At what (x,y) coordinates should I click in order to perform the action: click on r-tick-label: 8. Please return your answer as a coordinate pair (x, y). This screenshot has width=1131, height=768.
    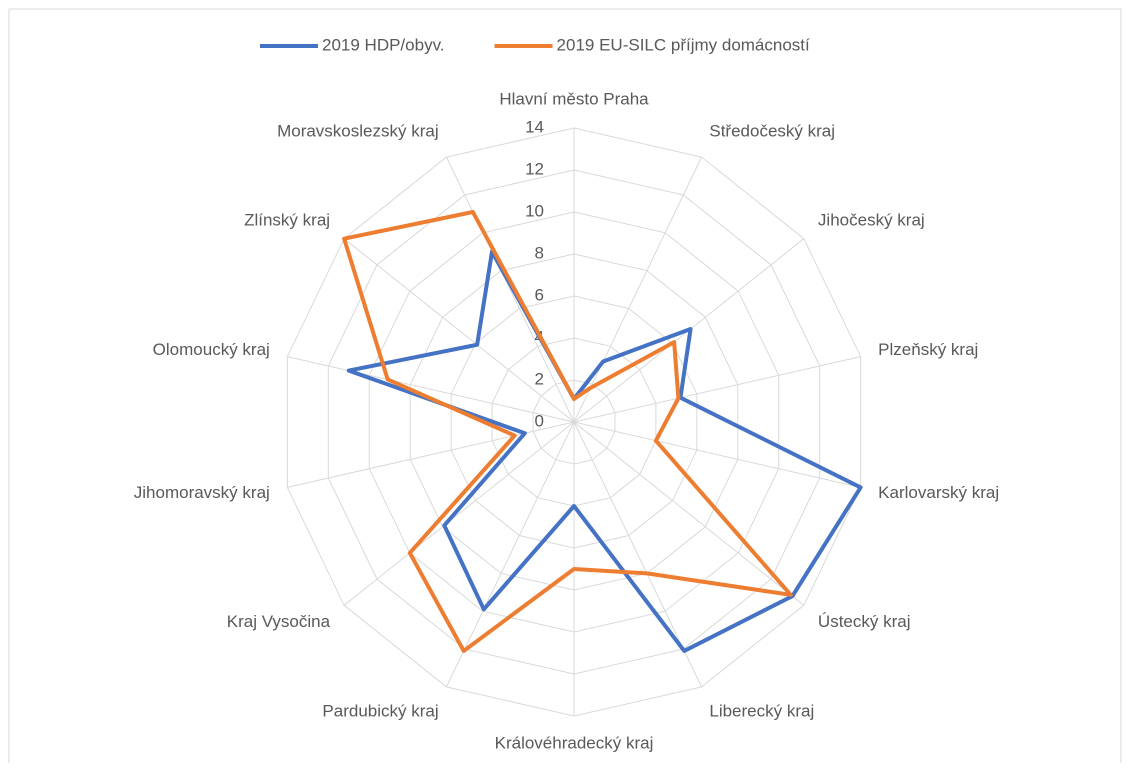
    Looking at the image, I should click on (539, 252).